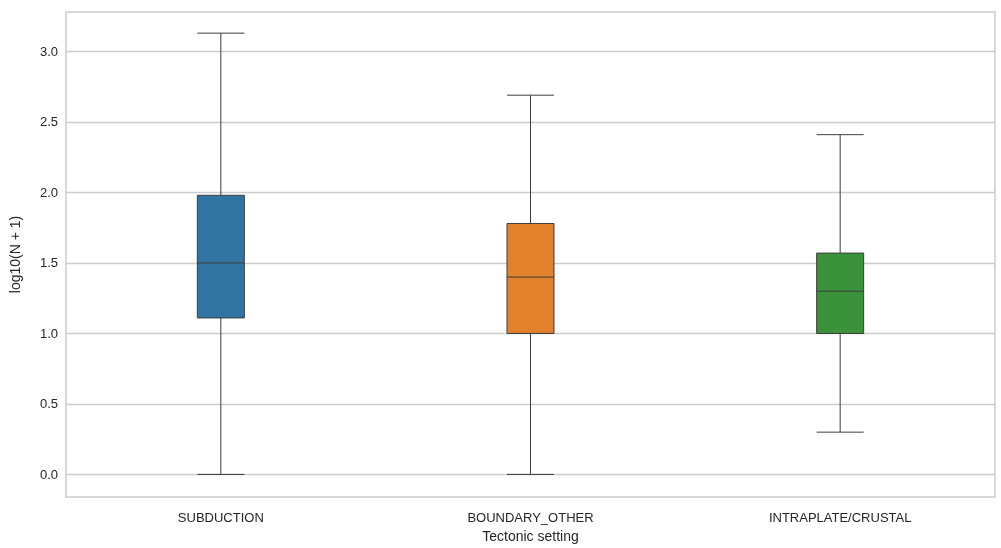 The height and width of the screenshot is (548, 1001). What do you see at coordinates (48, 474) in the screenshot?
I see `y-tick-label: 0.0` at bounding box center [48, 474].